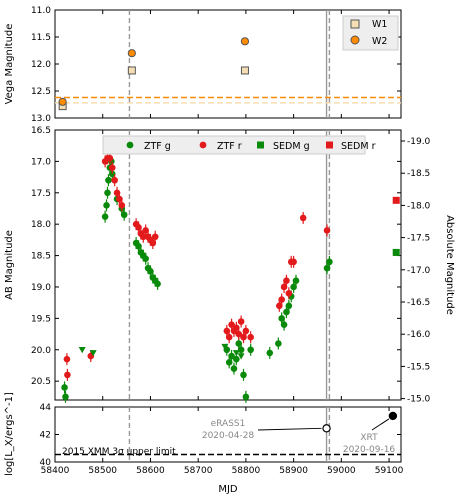 The width and height of the screenshot is (457, 501). I want to click on legend-ztf-g-label: ZTF g, so click(157, 146).